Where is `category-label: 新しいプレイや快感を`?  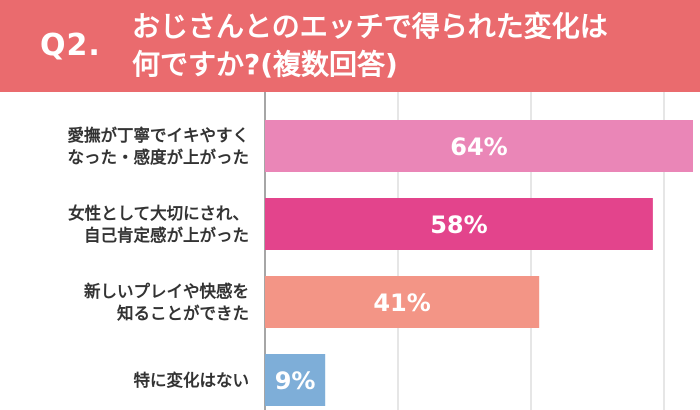
category-label: 新しいプレイや快感を is located at coordinates (166, 291).